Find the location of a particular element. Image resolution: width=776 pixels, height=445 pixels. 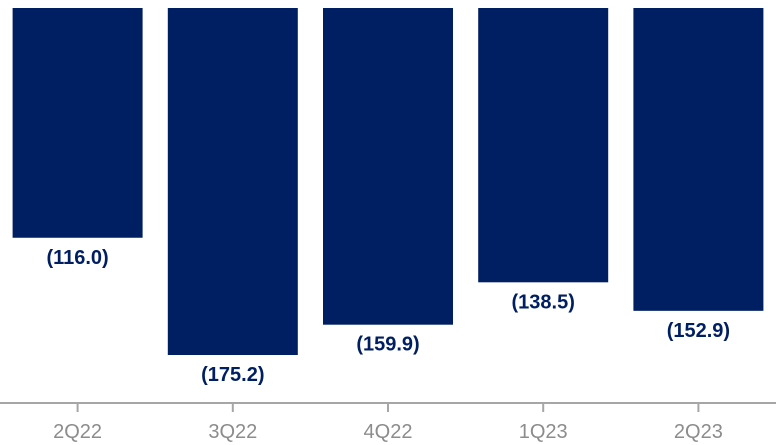

x-ticks-layer is located at coordinates (388, 407).